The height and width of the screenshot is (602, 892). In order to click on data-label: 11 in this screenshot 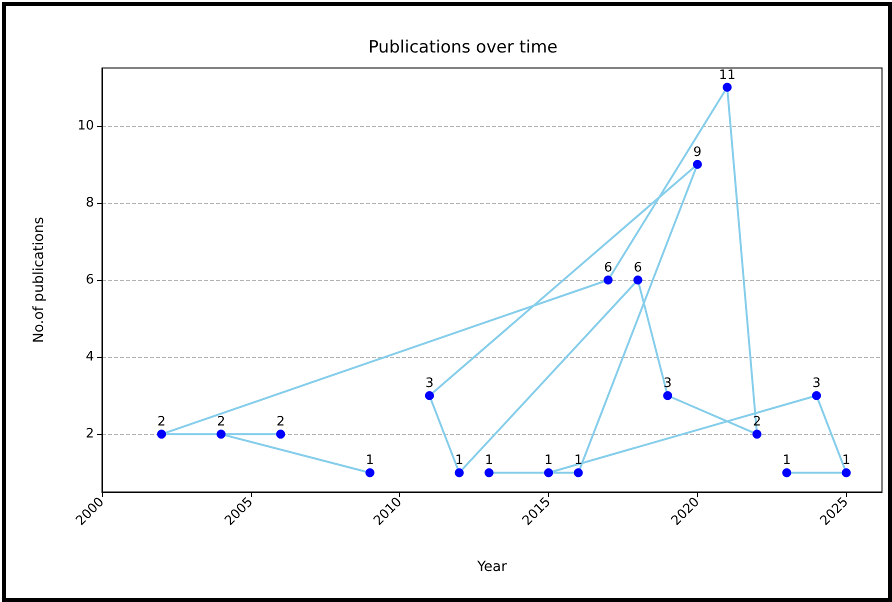, I will do `click(727, 75)`.